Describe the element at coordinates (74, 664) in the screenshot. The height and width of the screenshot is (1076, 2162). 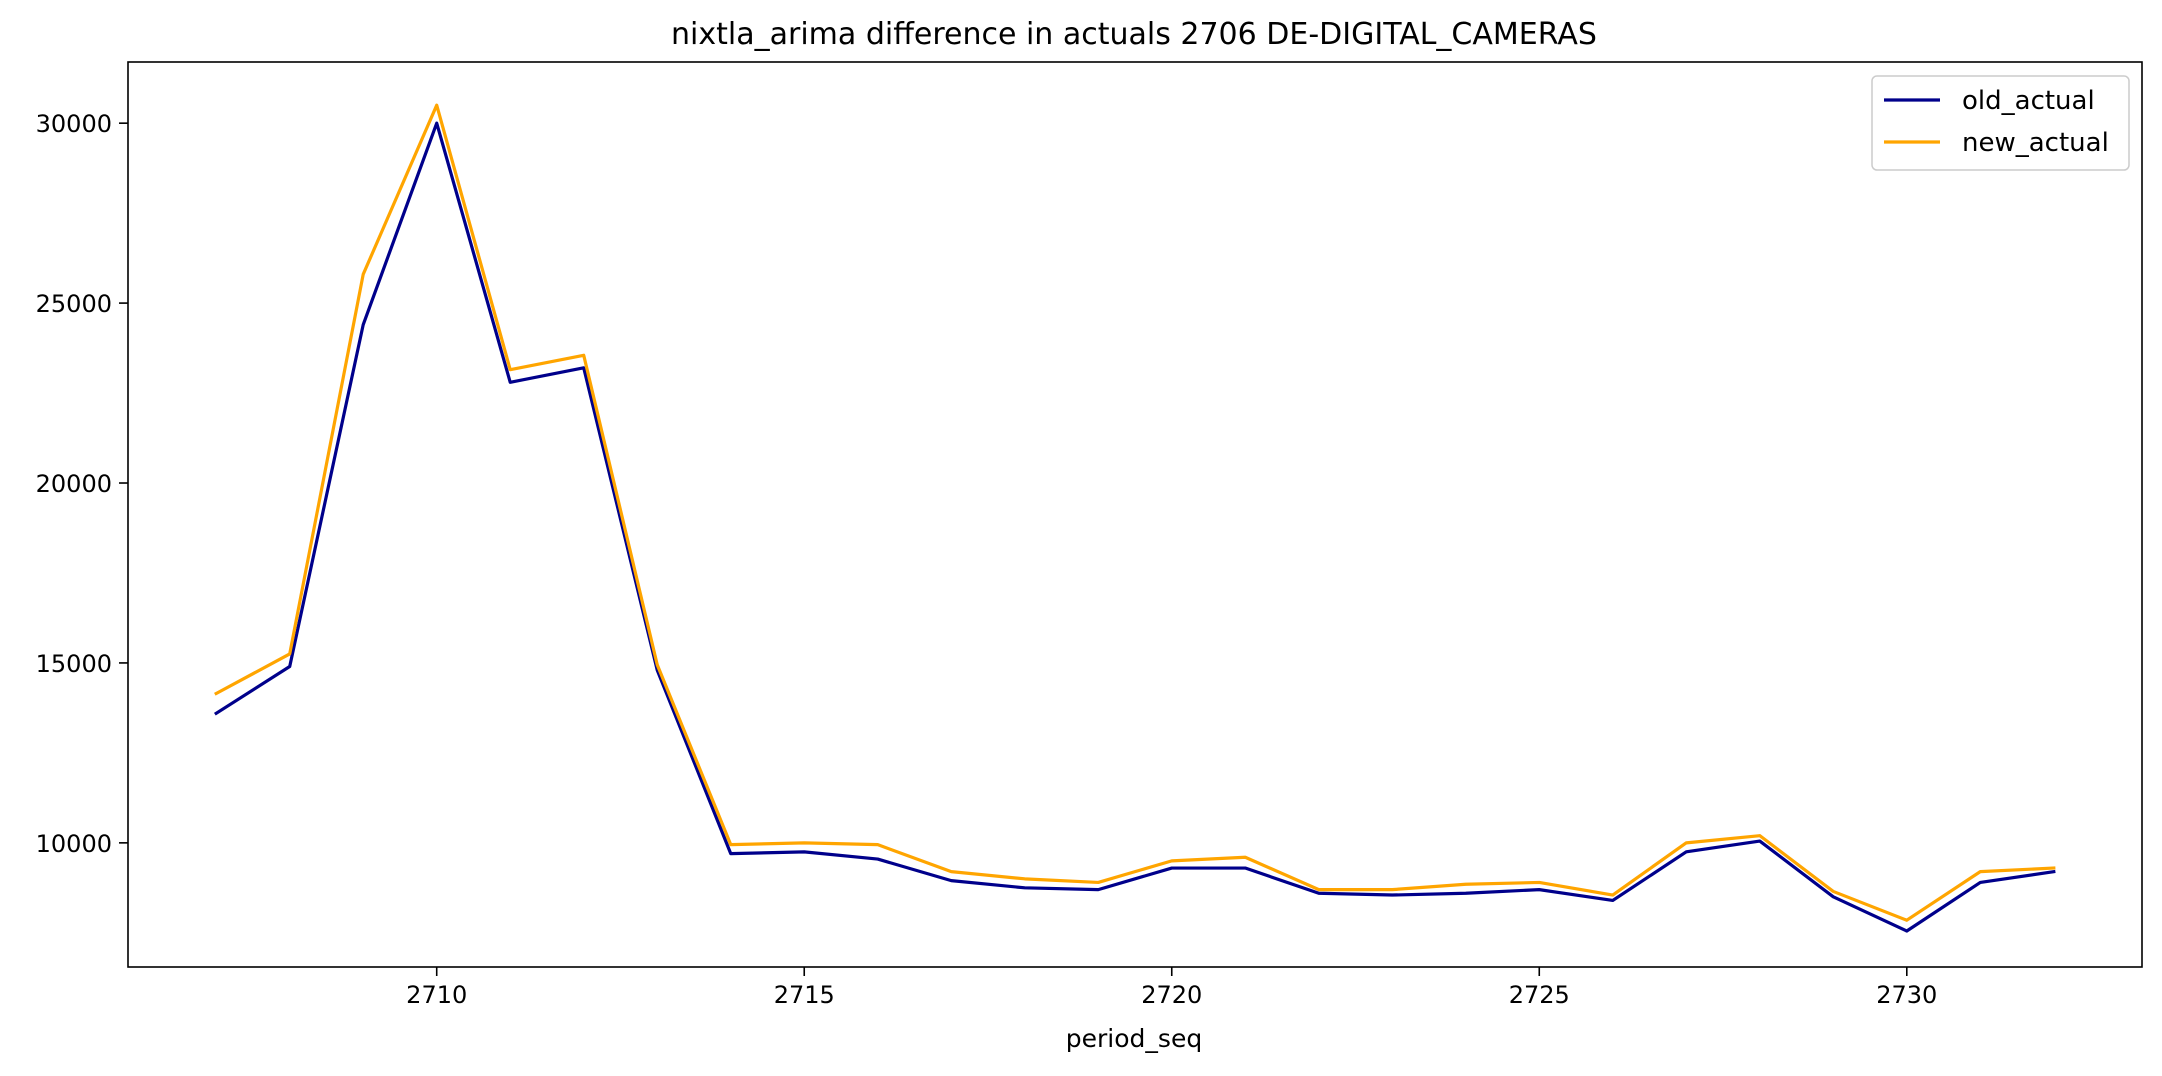
I see `y-tick-label: 15000` at that location.